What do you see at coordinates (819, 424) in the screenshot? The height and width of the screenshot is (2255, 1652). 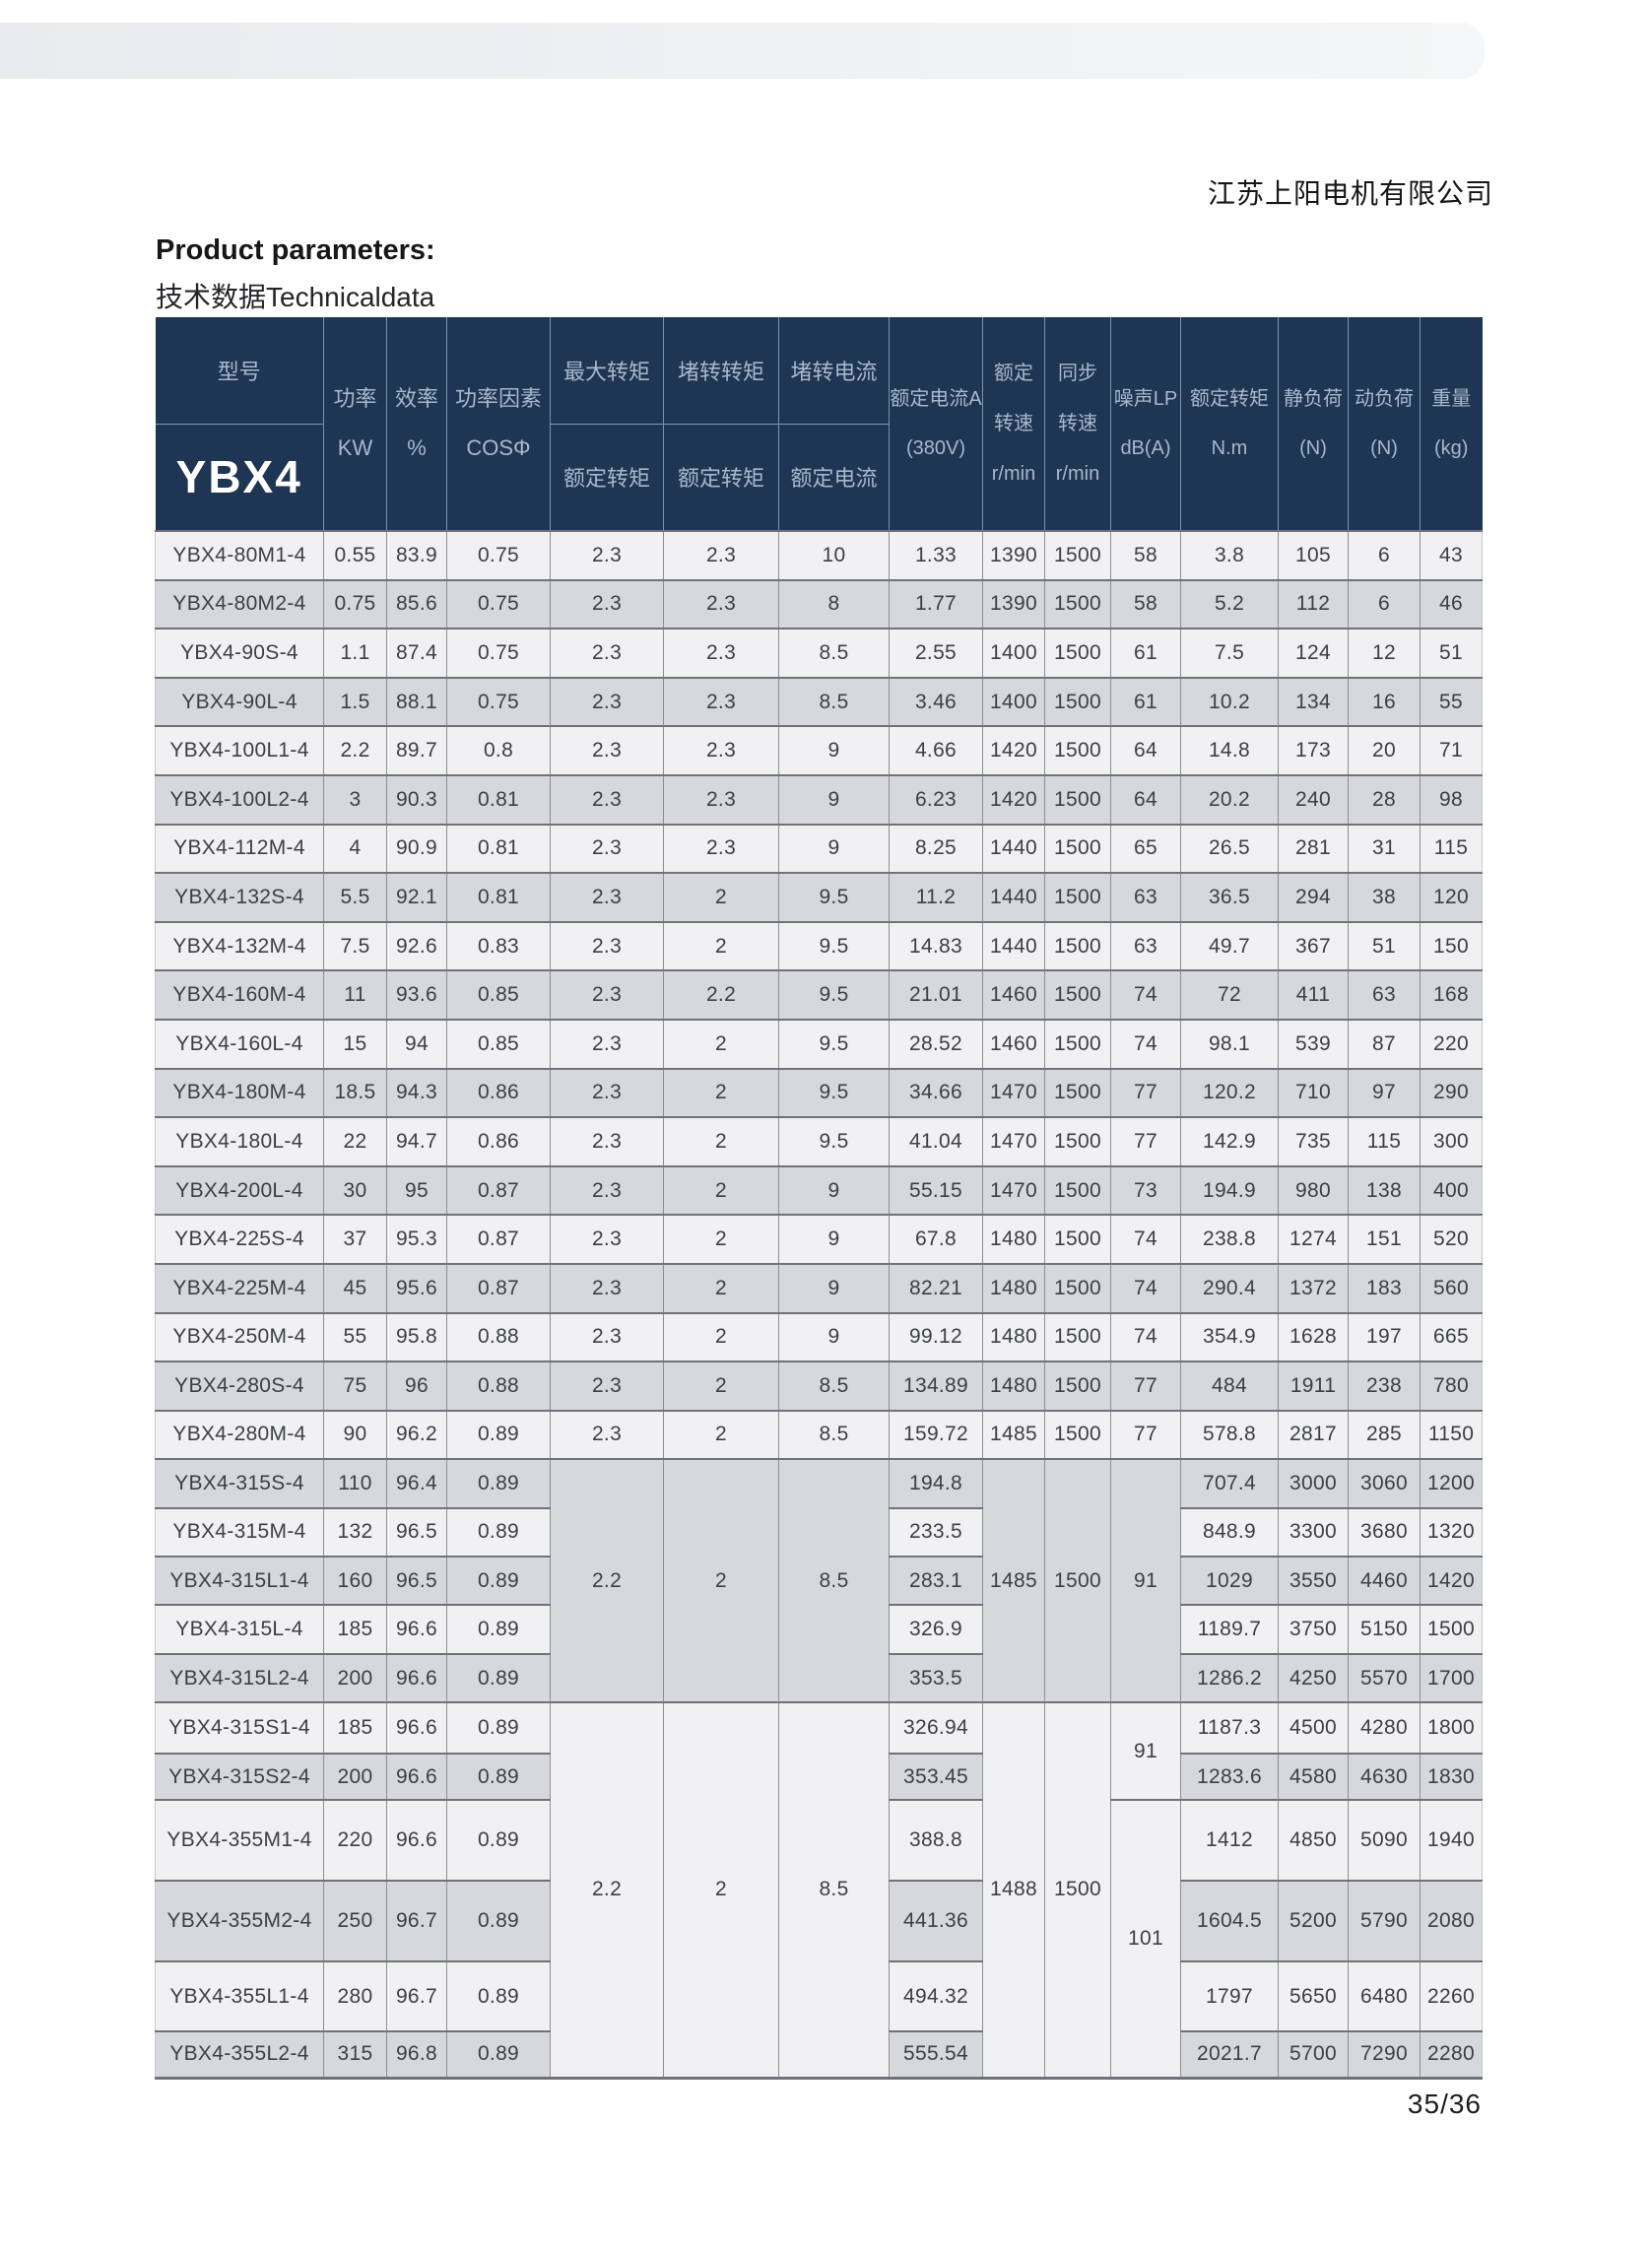 I see `header-row: 型号 YBX4 功率 KW 效率 % 功率因素 COSΦ` at bounding box center [819, 424].